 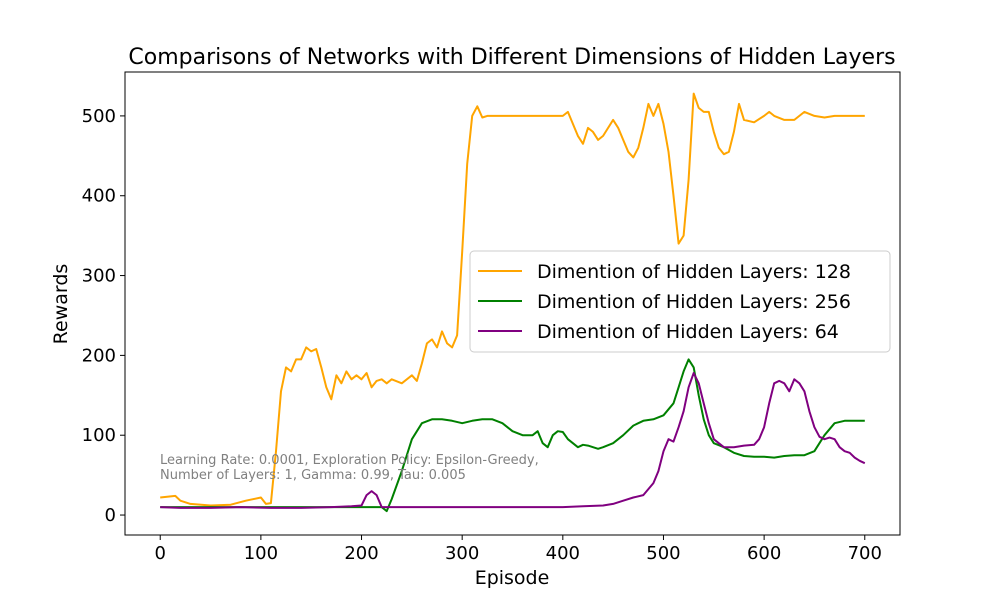 I want to click on legend-box, so click(x=680, y=301).